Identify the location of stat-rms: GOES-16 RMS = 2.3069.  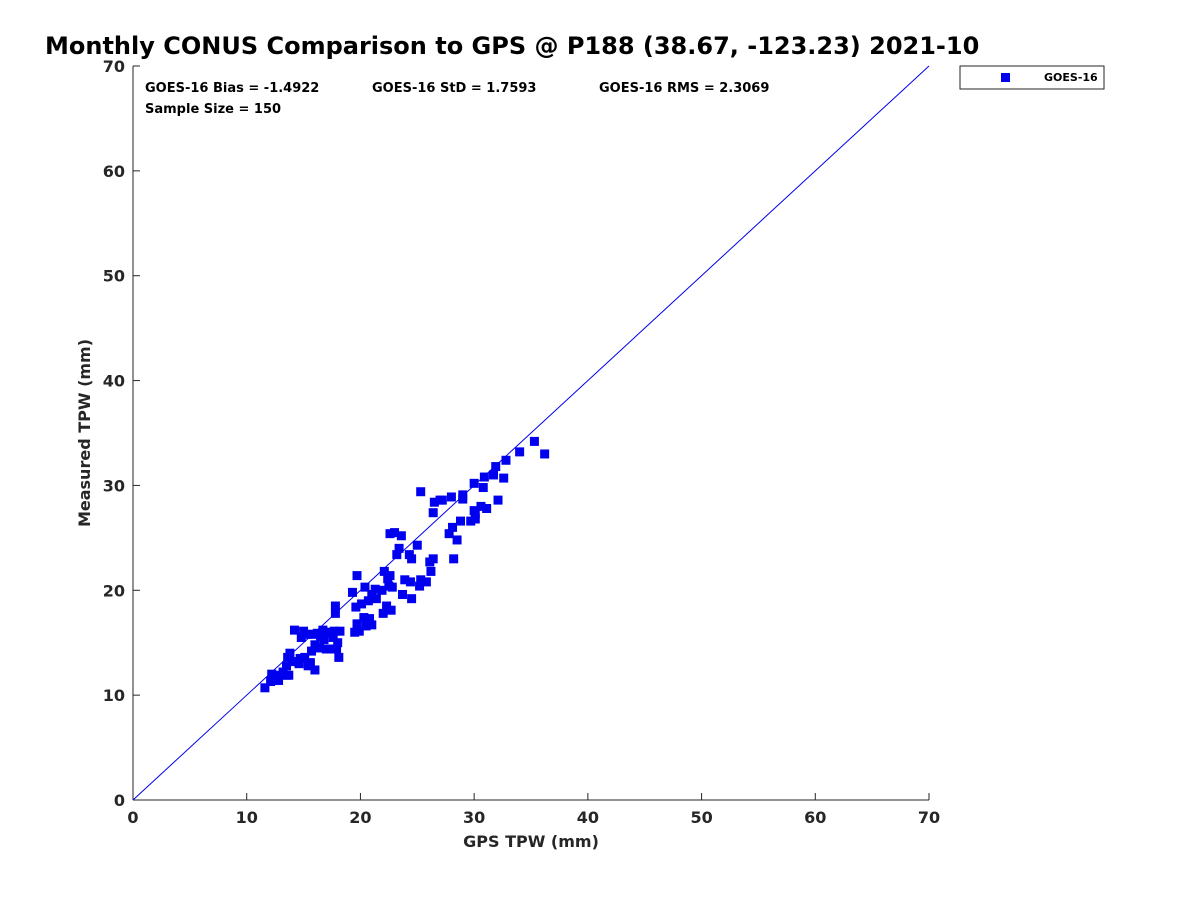
(684, 88).